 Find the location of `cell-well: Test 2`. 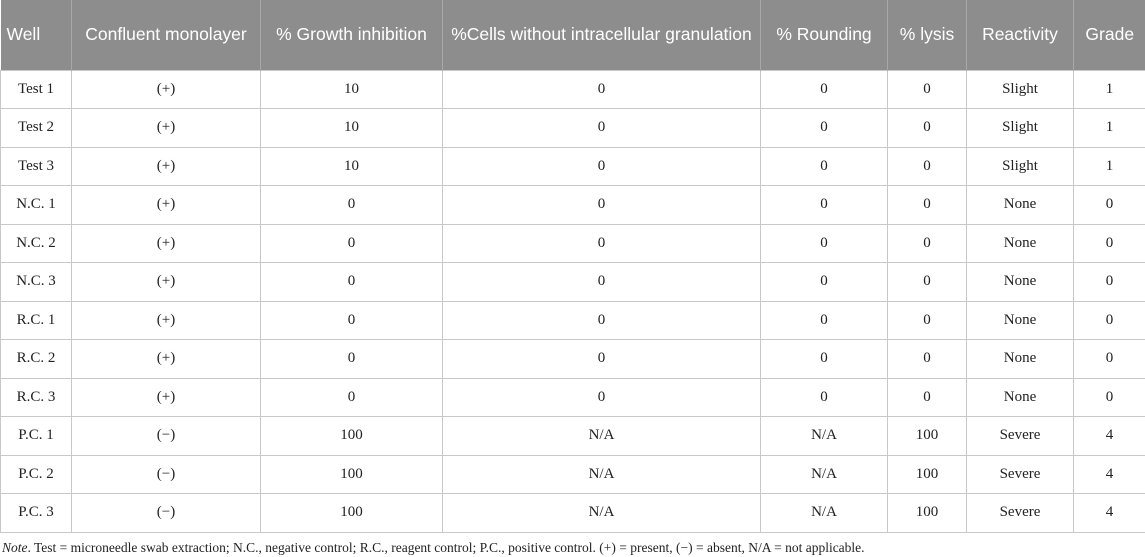

cell-well: Test 2 is located at coordinates (36, 128).